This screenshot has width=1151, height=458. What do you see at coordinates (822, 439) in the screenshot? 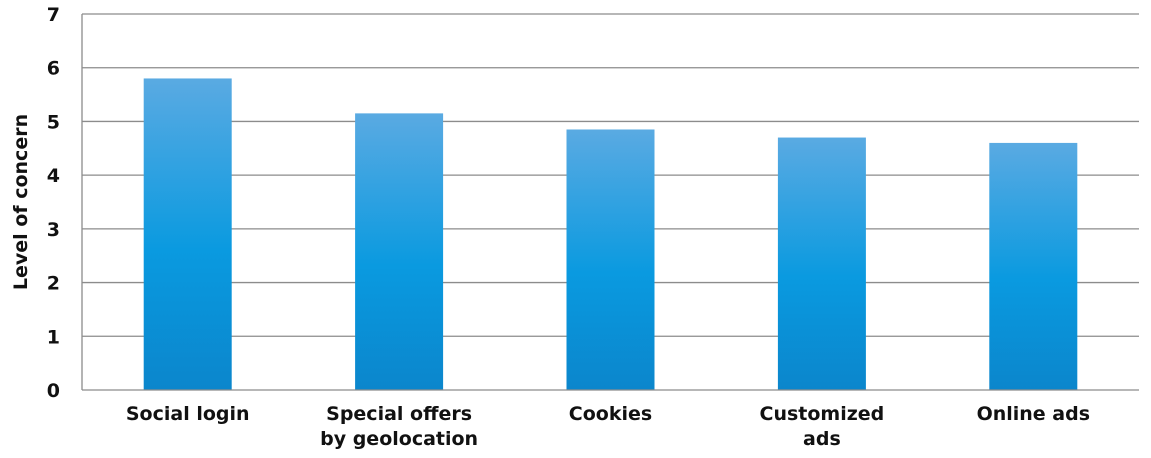
I see `x-category-label-line: ads` at bounding box center [822, 439].